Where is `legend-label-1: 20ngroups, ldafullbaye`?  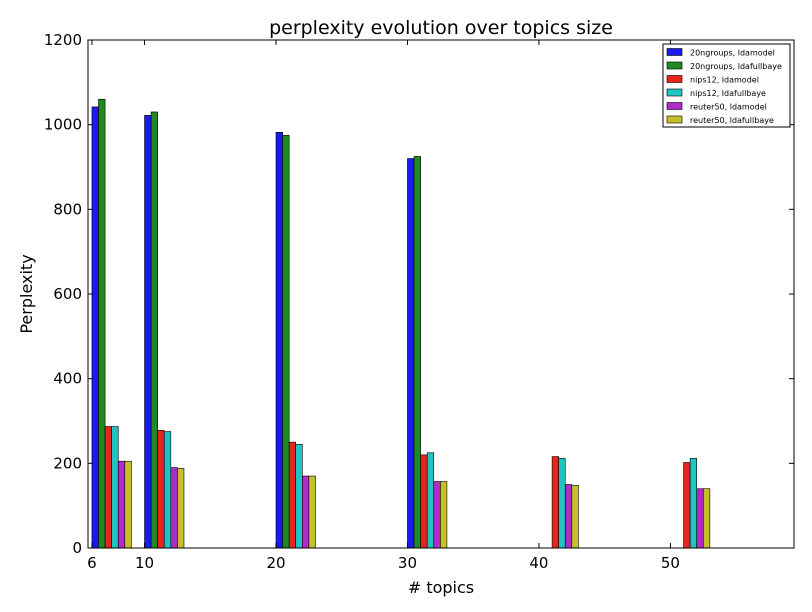
legend-label-1: 20ngroups, ldafullbaye is located at coordinates (736, 66).